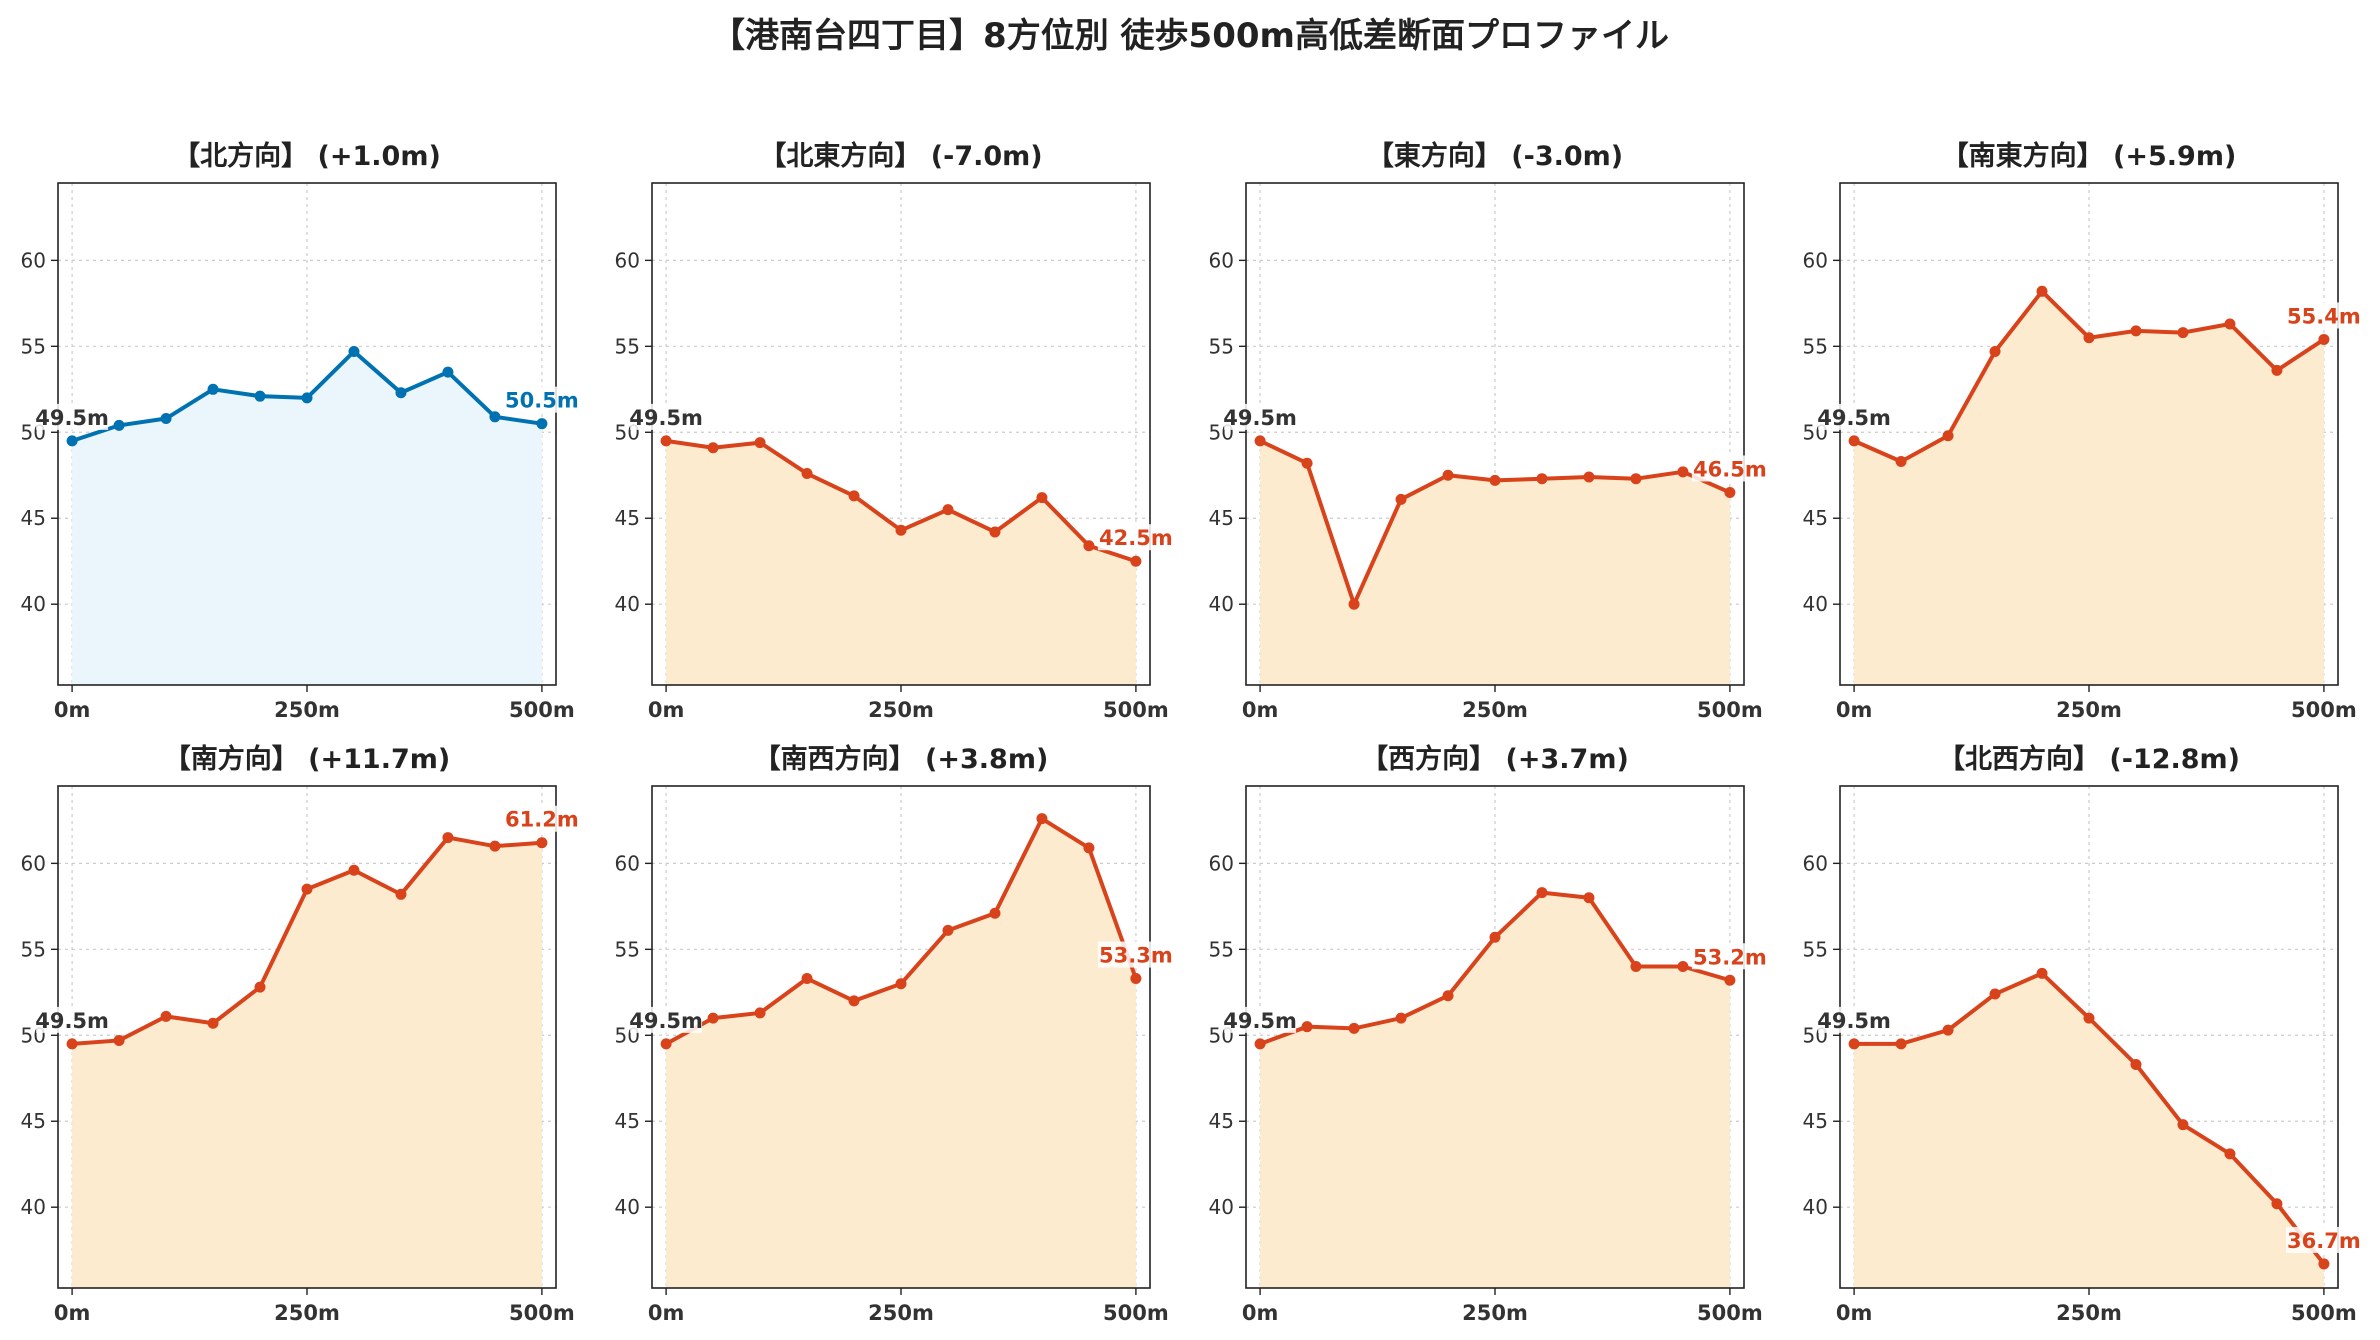 The image size is (2380, 1340). What do you see at coordinates (307, 759) in the screenshot?
I see `panel-title: 【南方向】 (+11.7m)` at bounding box center [307, 759].